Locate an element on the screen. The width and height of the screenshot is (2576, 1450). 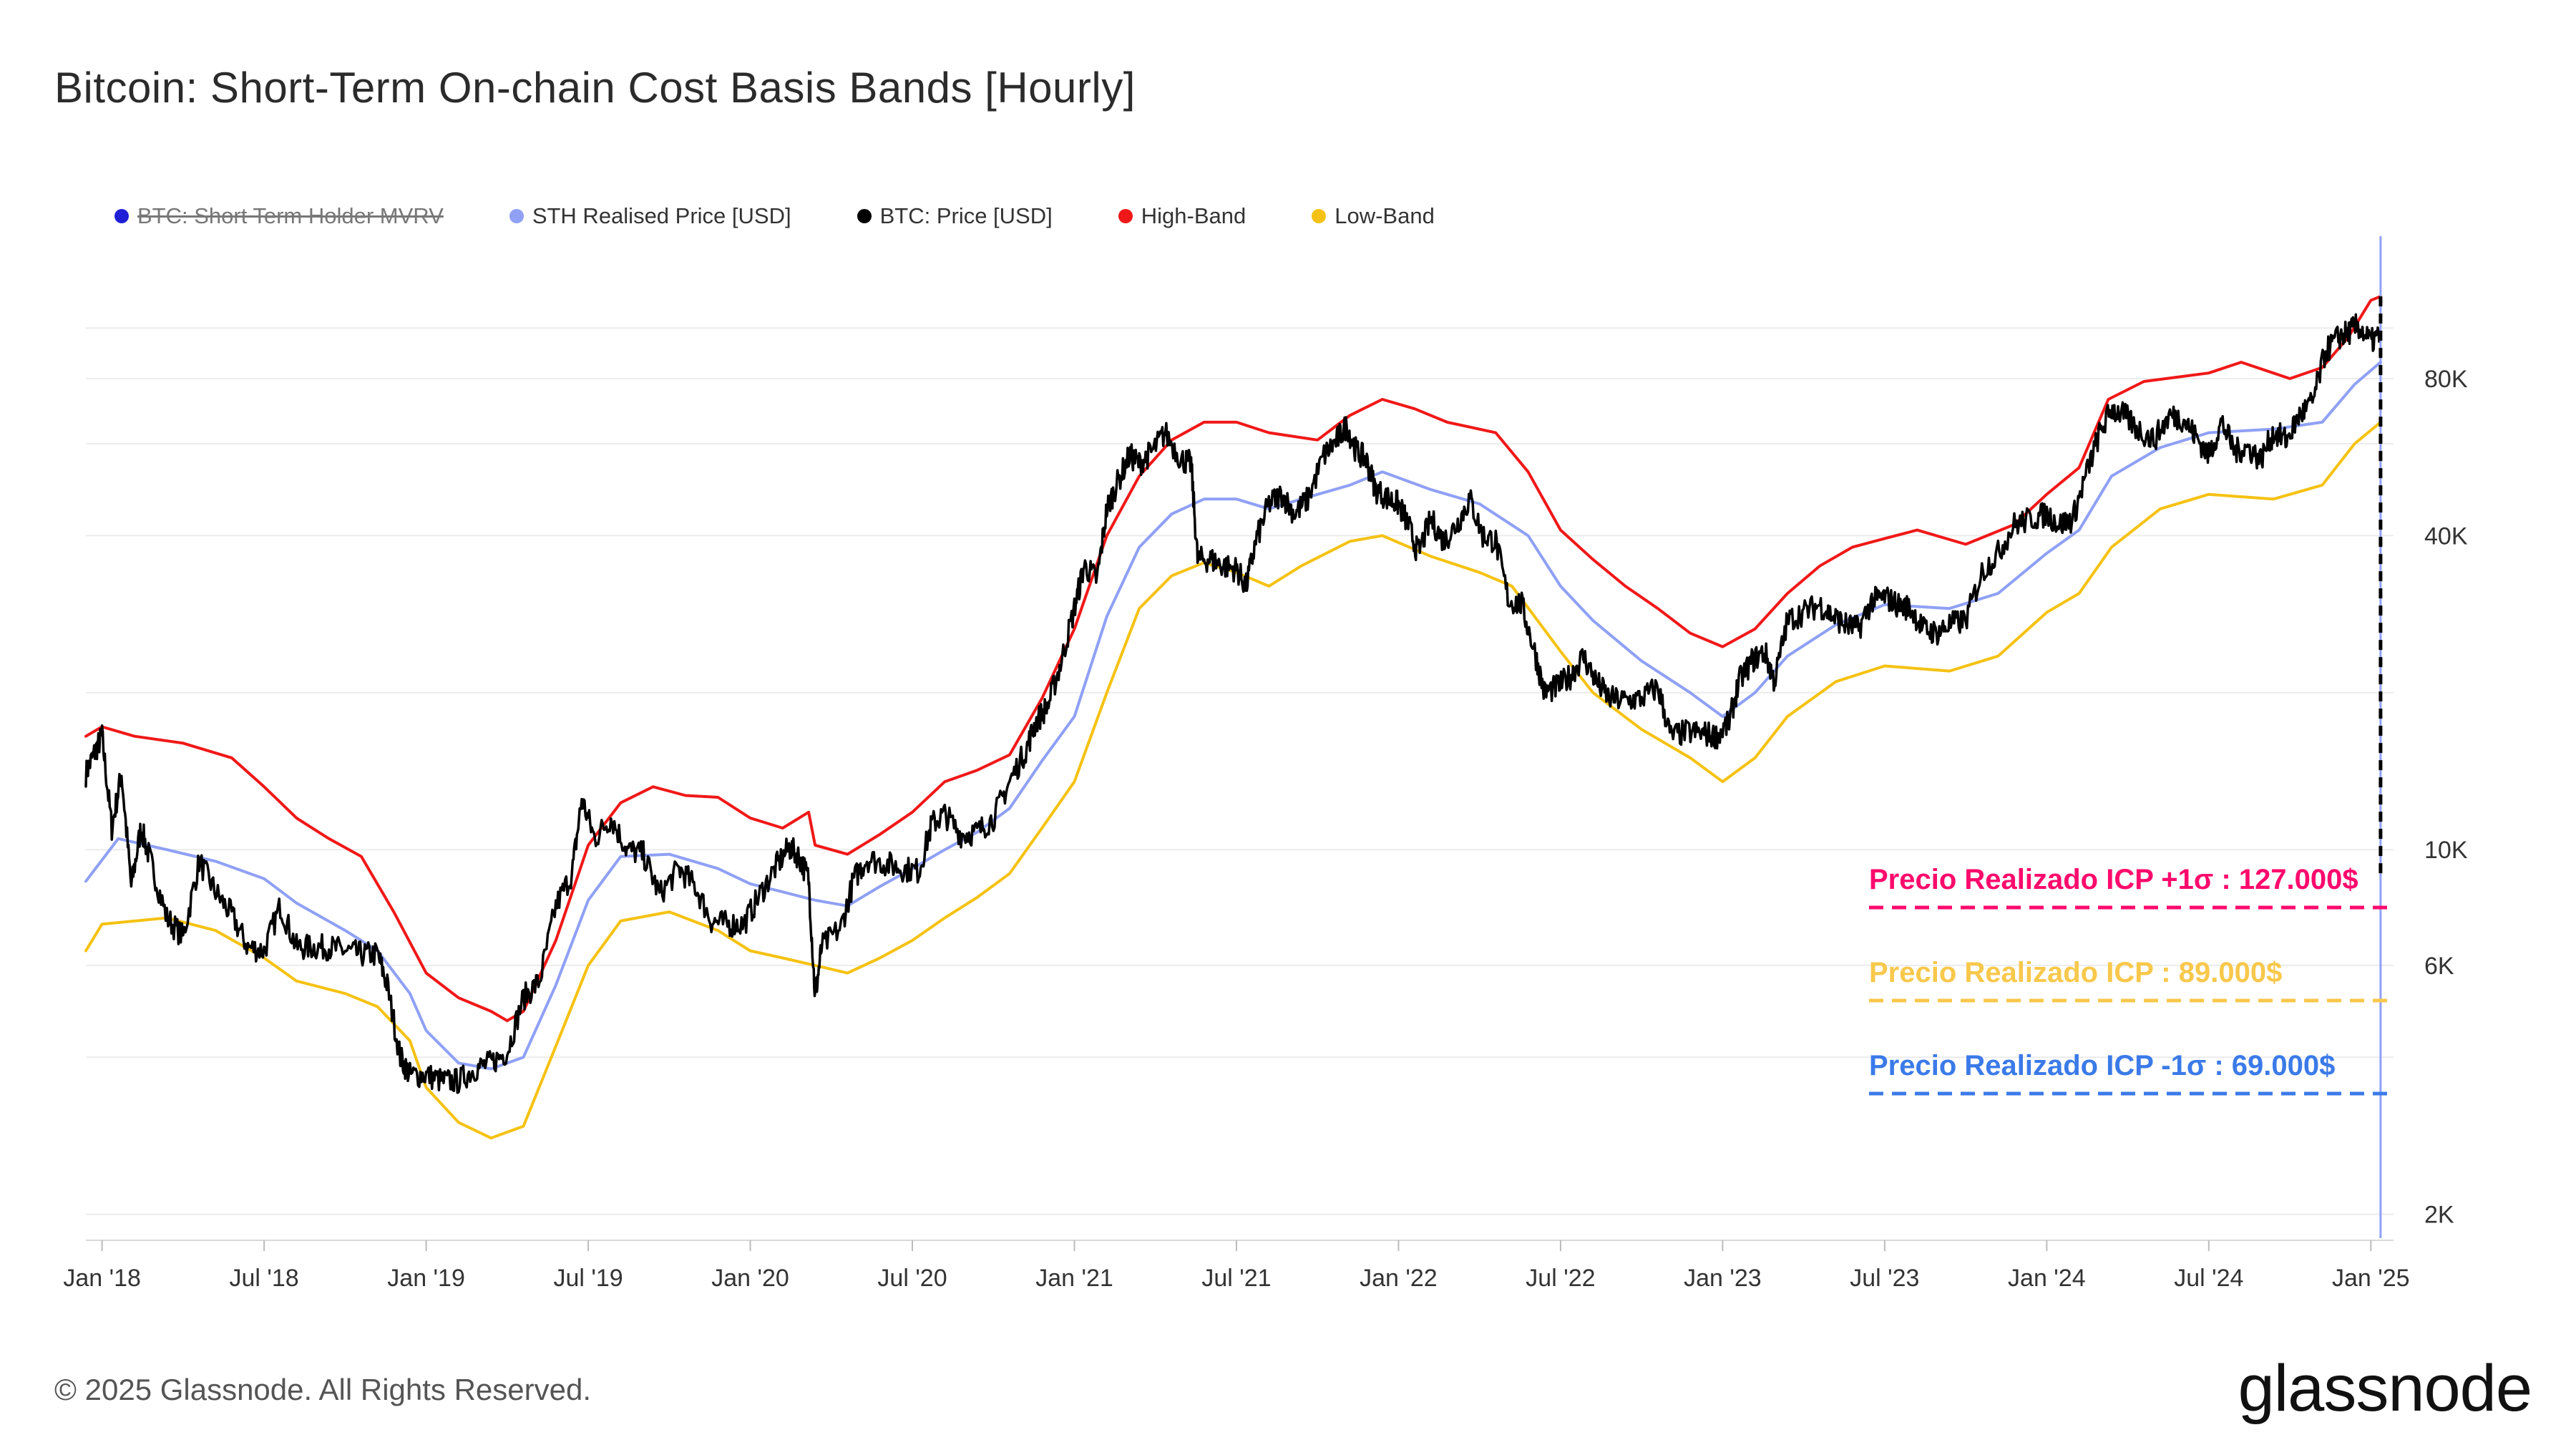
legend-item-3: High-Band is located at coordinates (1182, 216).